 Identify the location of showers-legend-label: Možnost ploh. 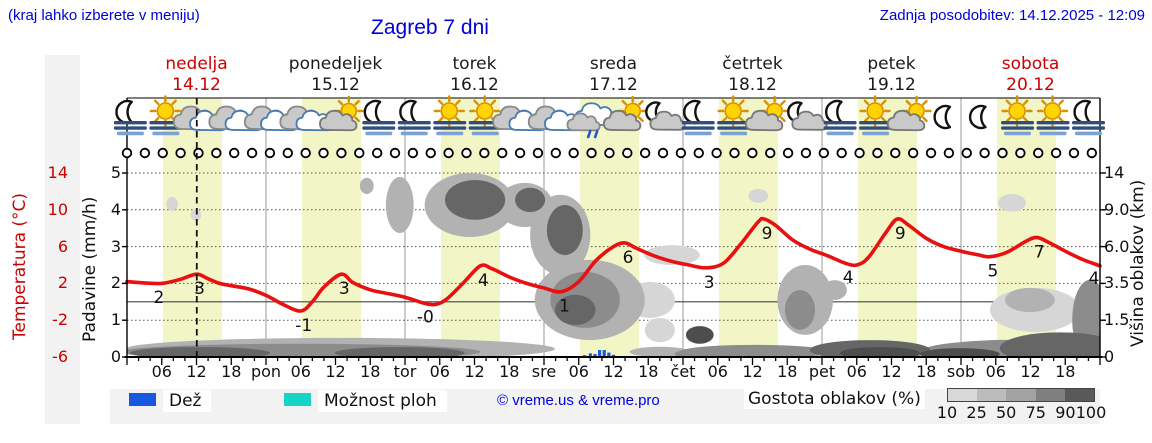
(382, 401).